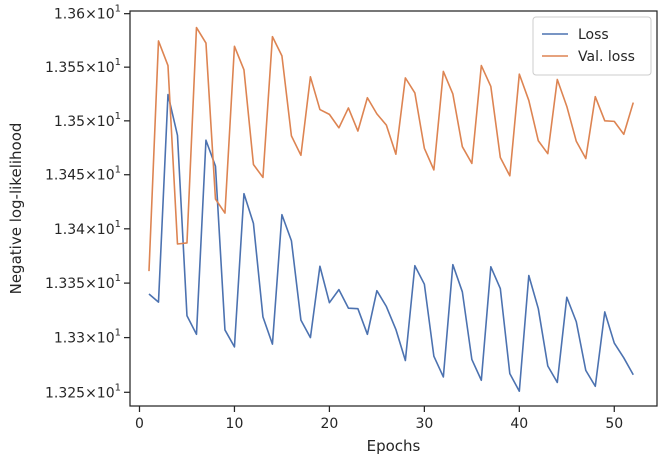  What do you see at coordinates (614, 424) in the screenshot?
I see `x-tick-label: 50` at bounding box center [614, 424].